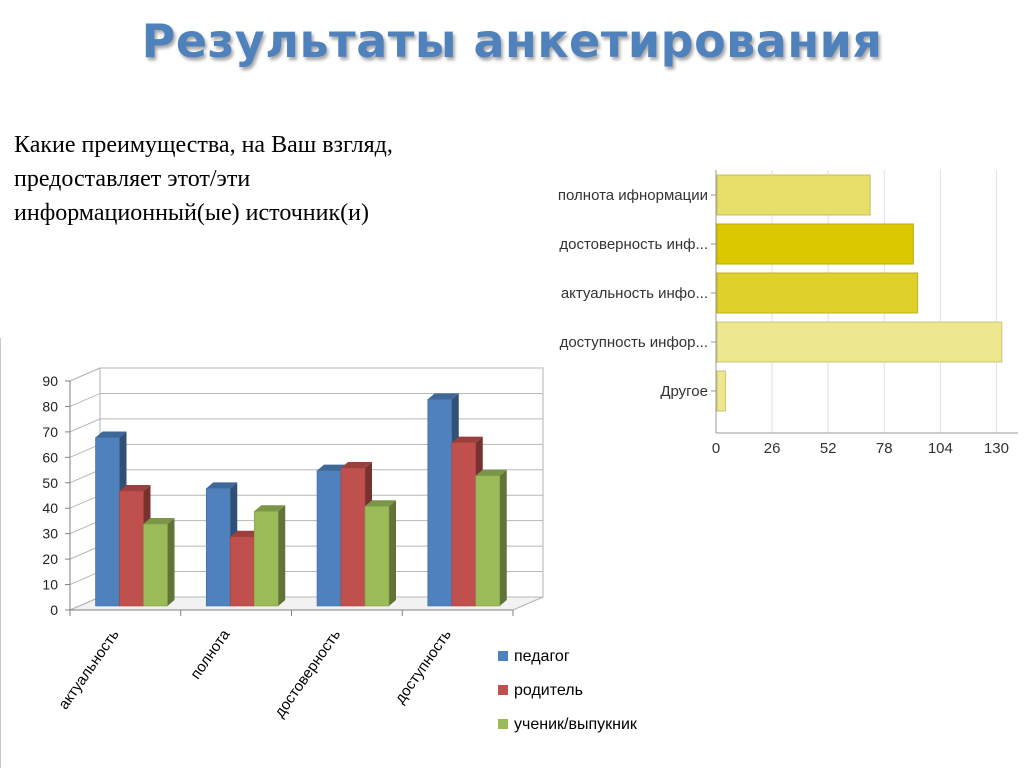 The width and height of the screenshot is (1024, 768). I want to click on y-tick-label: 90, so click(50, 381).